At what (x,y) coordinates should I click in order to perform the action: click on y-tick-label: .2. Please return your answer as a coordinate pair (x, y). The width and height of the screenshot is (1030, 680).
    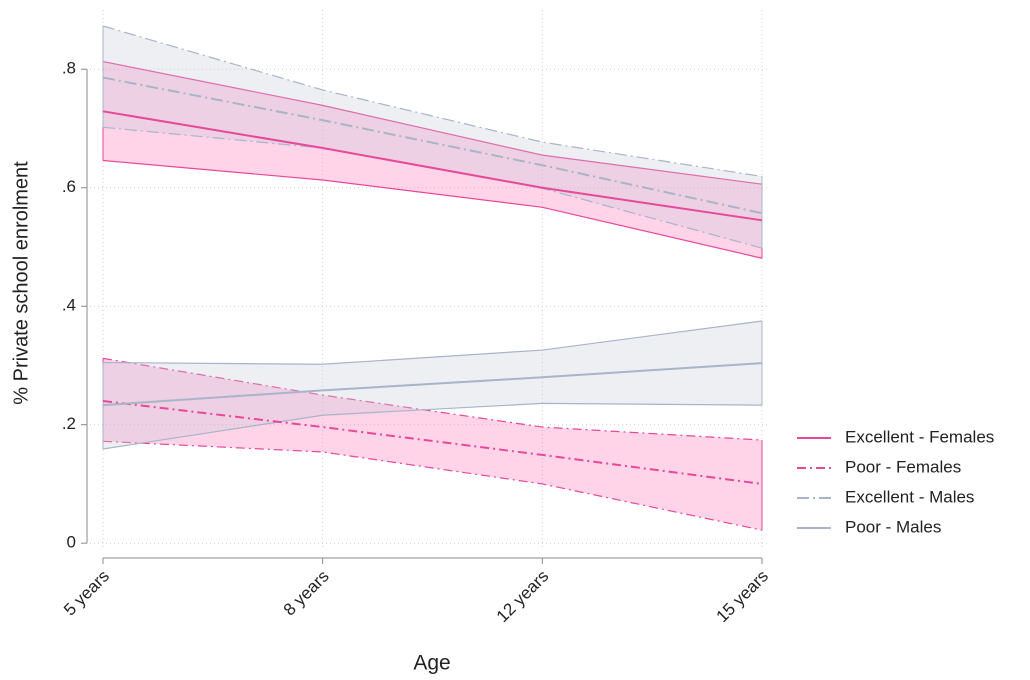
    Looking at the image, I should click on (69, 423).